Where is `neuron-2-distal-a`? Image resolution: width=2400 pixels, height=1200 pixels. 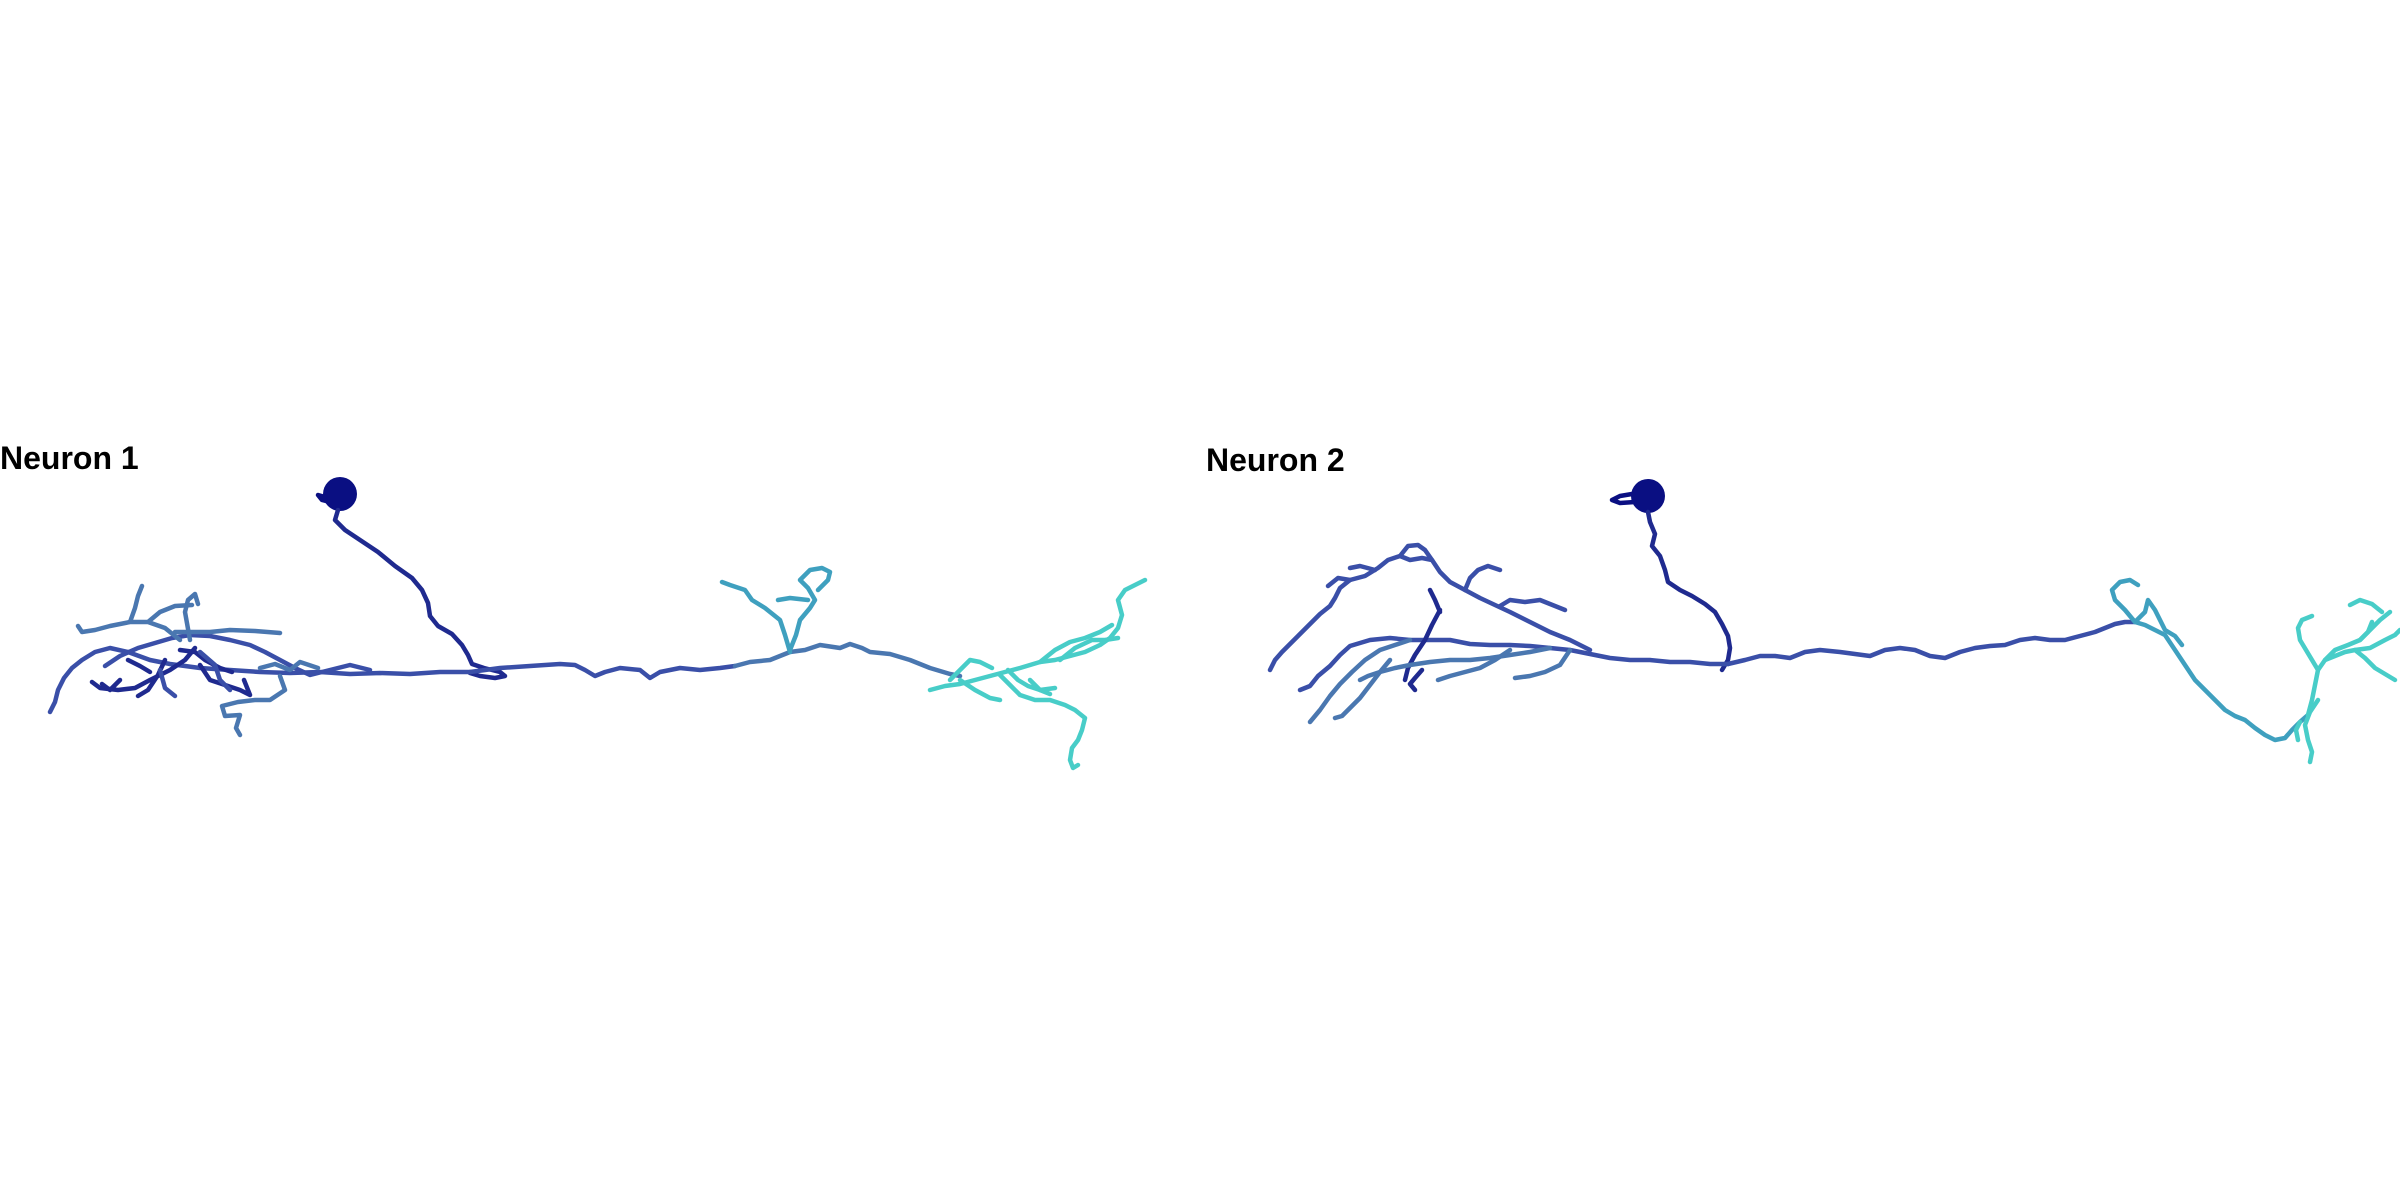 neuron-2-distal-a is located at coordinates (2352, 672).